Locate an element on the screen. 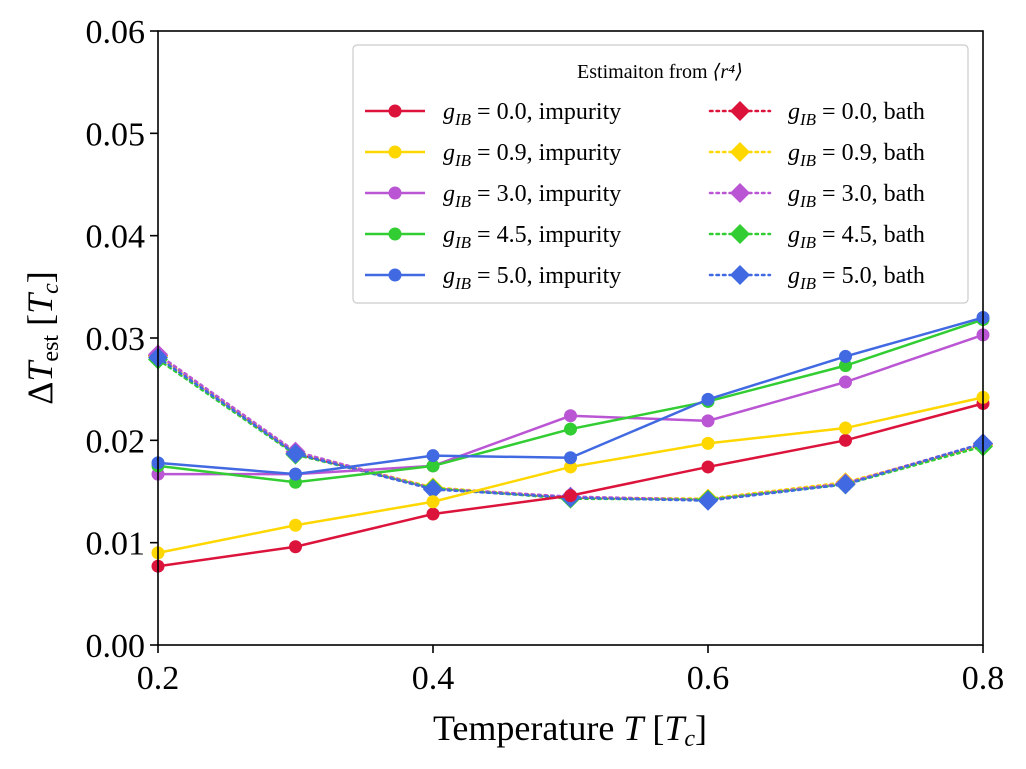 The image size is (1026, 769). y-tick-label: 0.06 is located at coordinates (116, 32).